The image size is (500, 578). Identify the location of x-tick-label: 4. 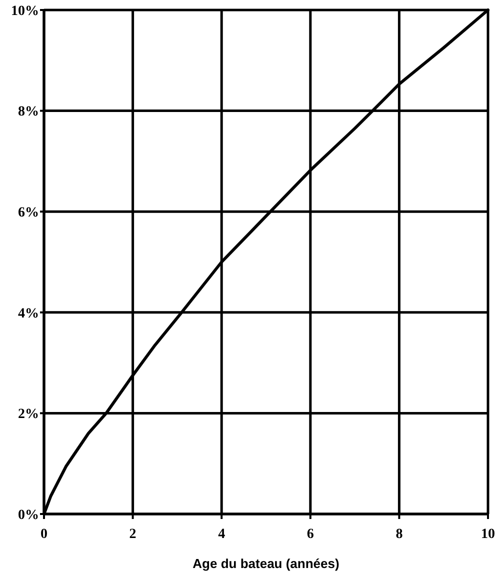
(222, 534).